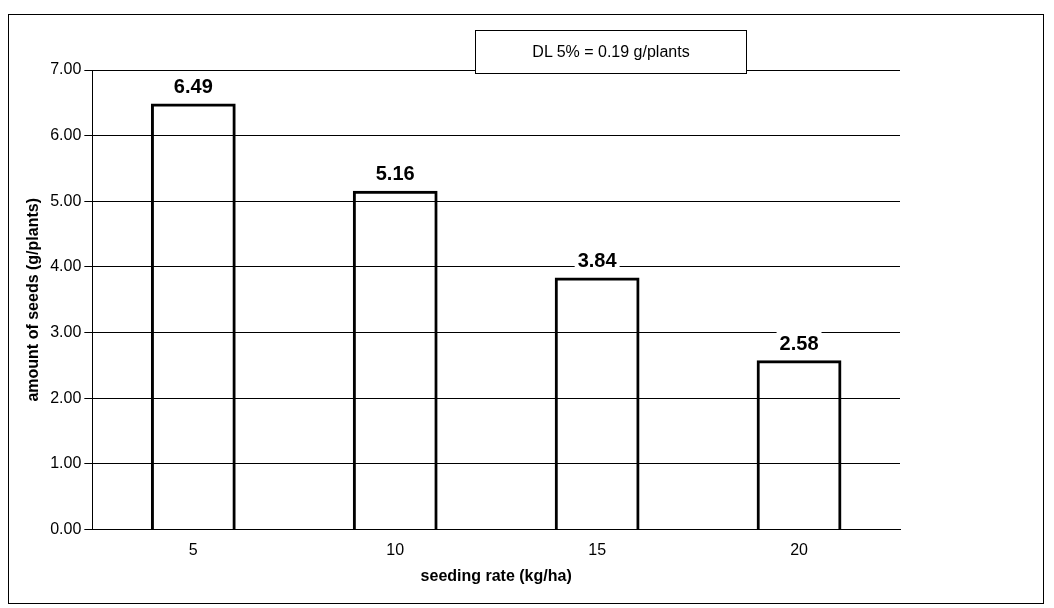 Image resolution: width=1054 pixels, height=608 pixels. What do you see at coordinates (66, 463) in the screenshot?
I see `y-tick-label: 1.00` at bounding box center [66, 463].